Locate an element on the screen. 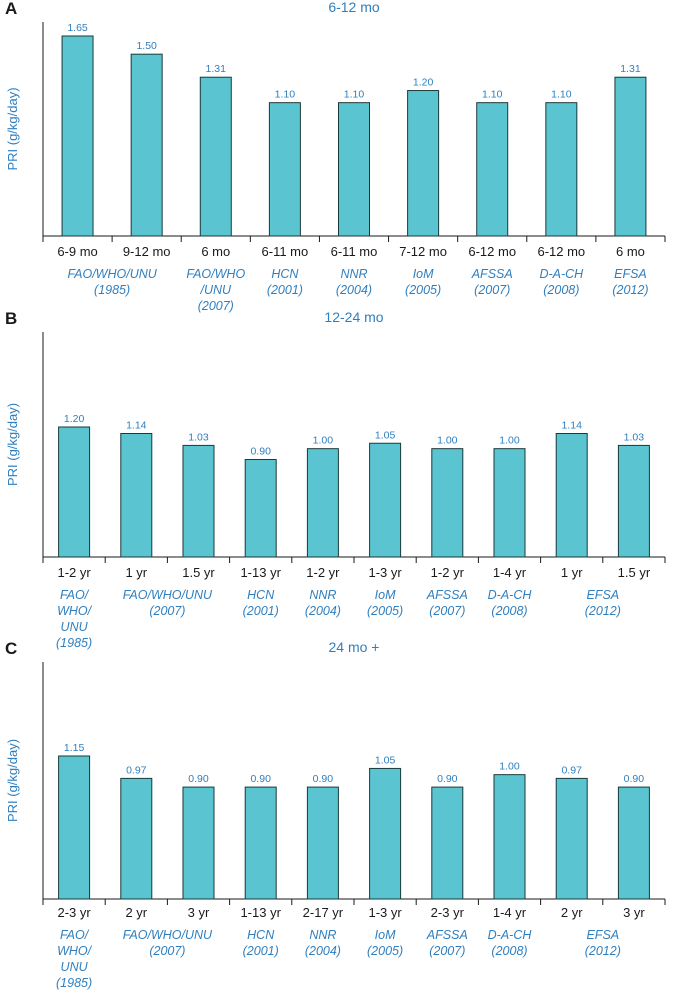  data-label: 1.15 is located at coordinates (74, 748).